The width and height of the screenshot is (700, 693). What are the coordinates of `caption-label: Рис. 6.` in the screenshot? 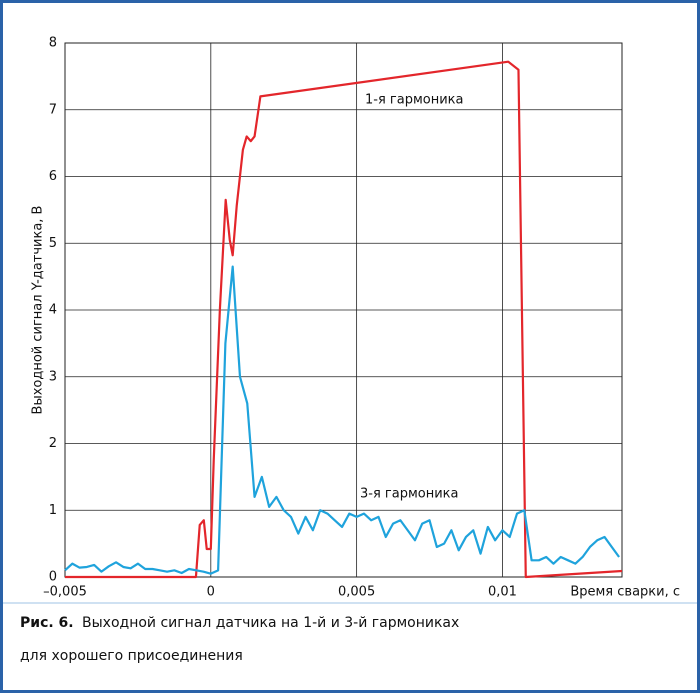 It's located at (47, 623).